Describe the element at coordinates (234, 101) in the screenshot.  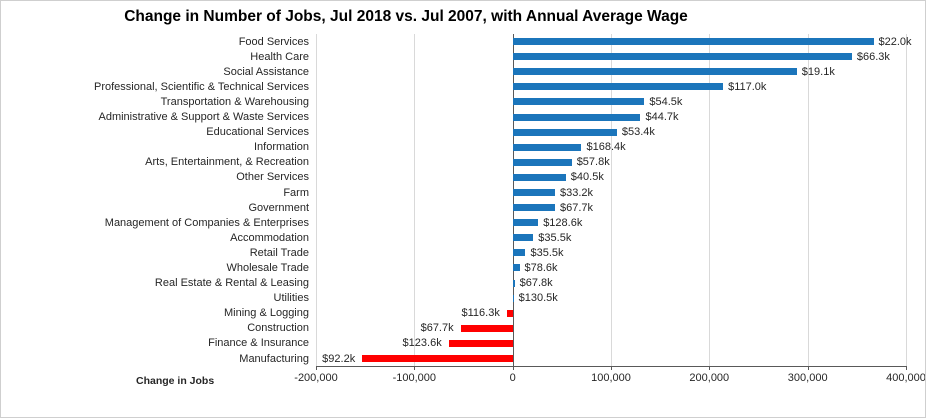
I see `category-label: Transportation & Warehousing` at that location.